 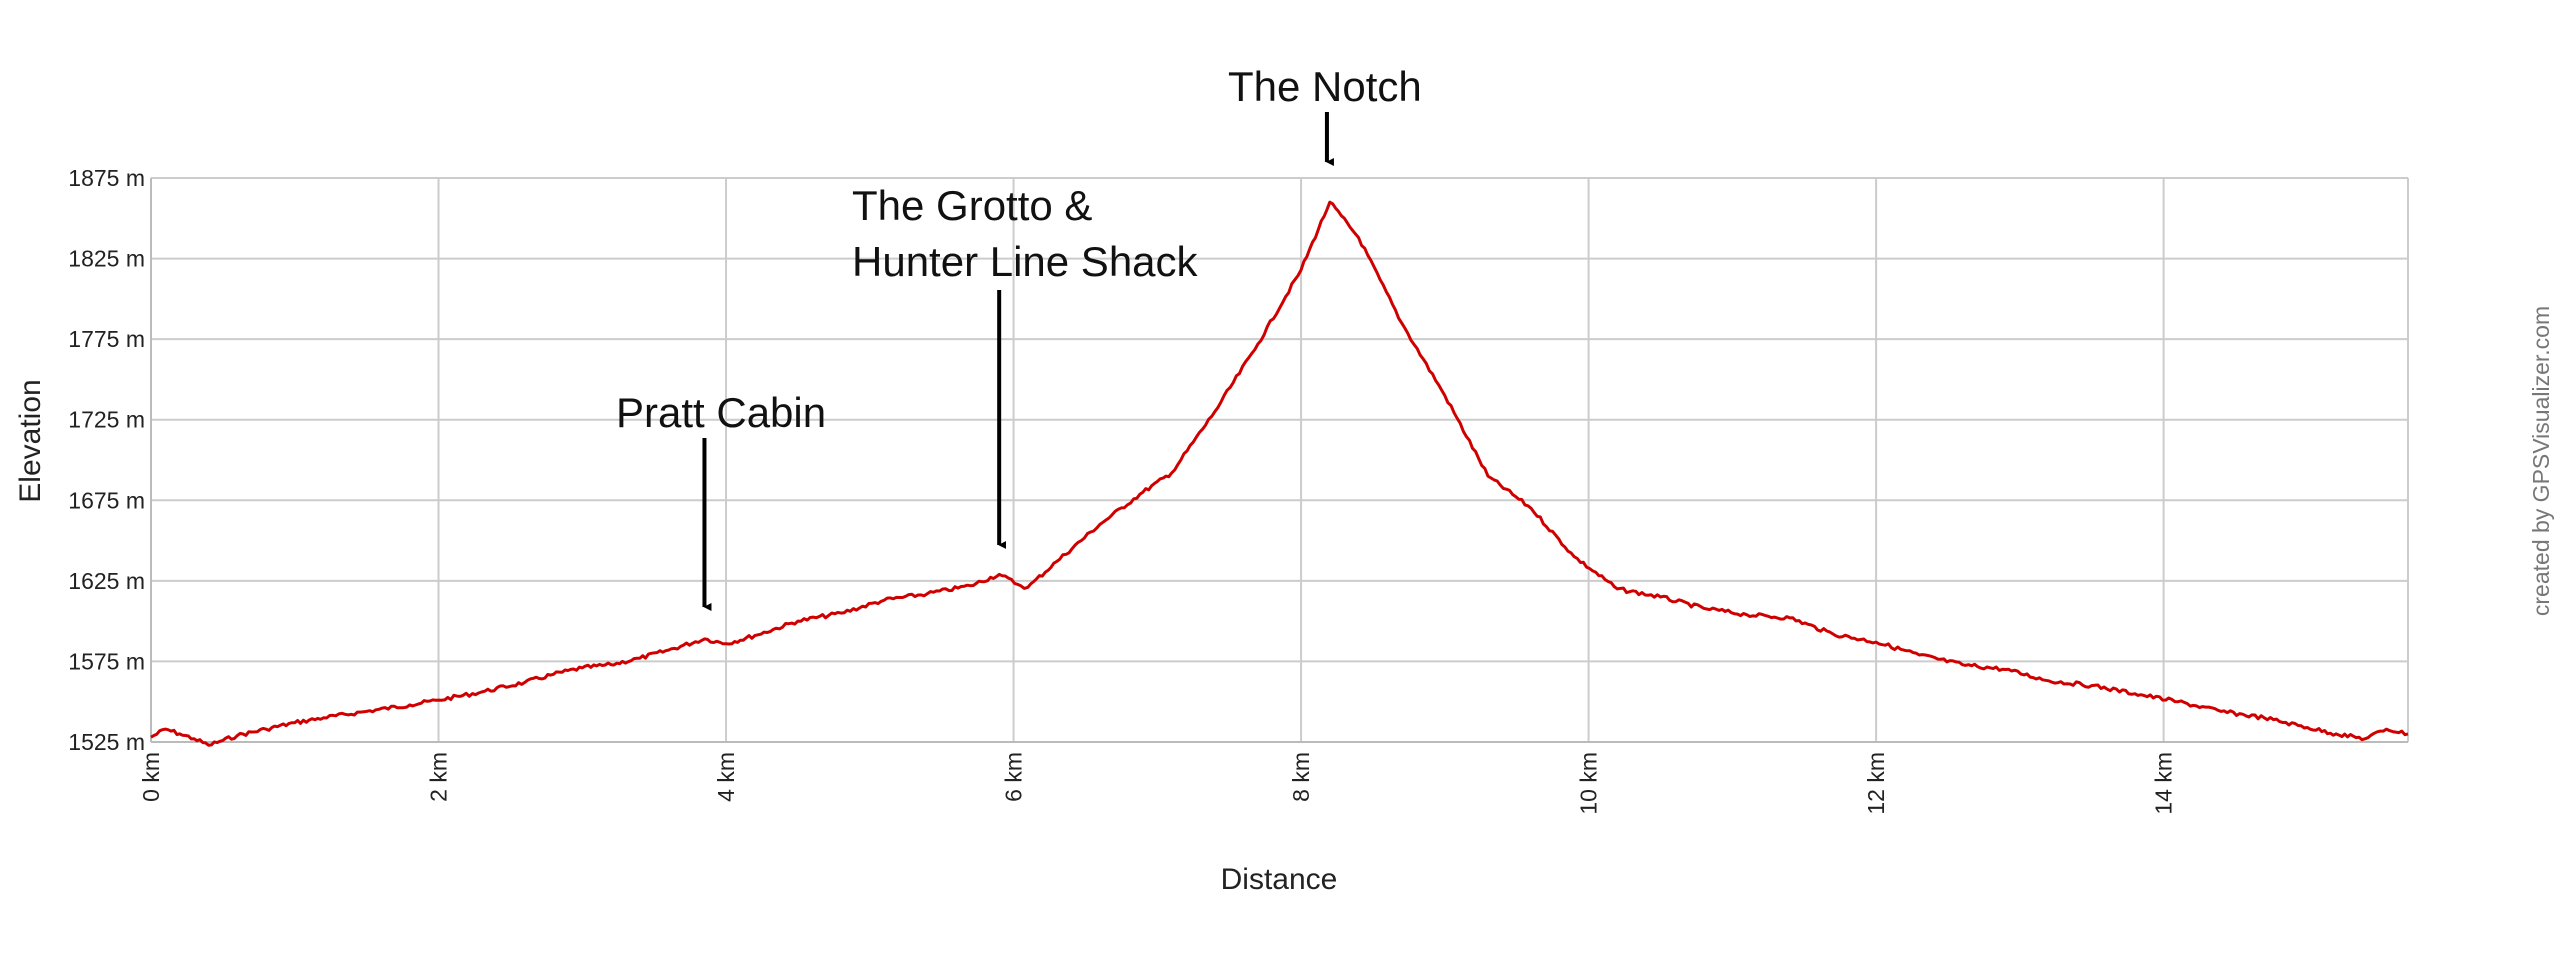 What do you see at coordinates (106, 661) in the screenshot?
I see `y-tick-label: 1575 m` at bounding box center [106, 661].